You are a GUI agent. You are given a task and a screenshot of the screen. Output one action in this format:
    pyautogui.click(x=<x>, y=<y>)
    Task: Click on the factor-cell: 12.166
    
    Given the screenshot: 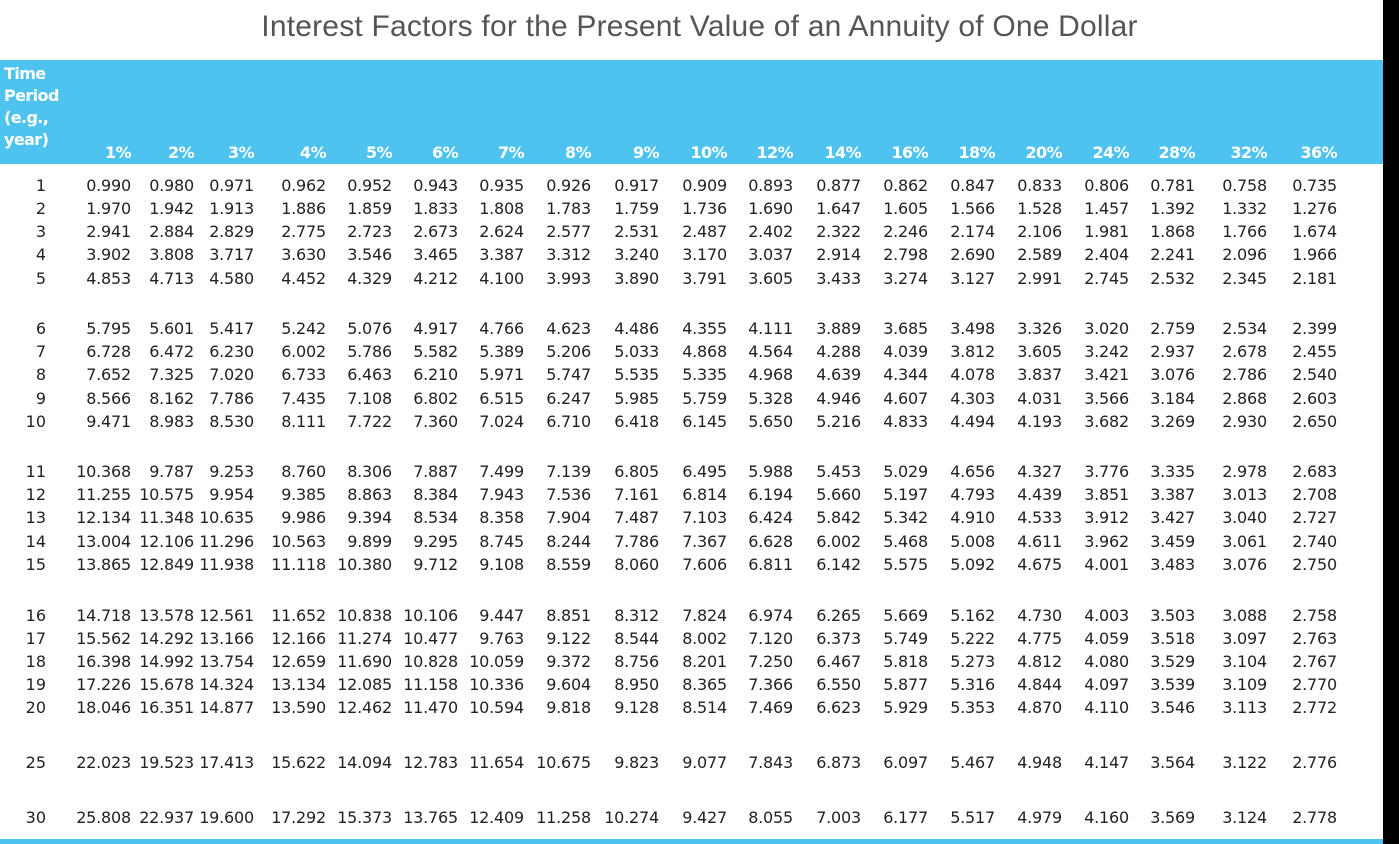 What is the action you would take?
    pyautogui.click(x=298, y=638)
    